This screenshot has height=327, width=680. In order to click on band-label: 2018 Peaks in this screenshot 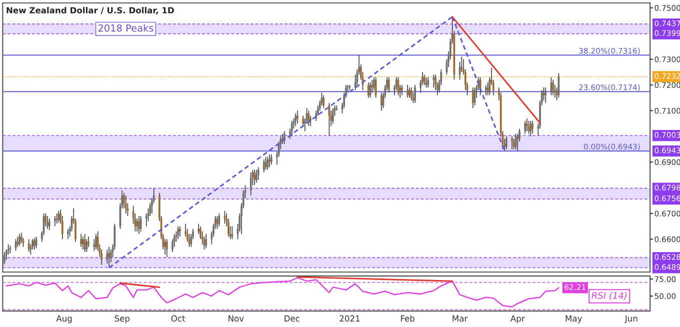, I will do `click(126, 28)`.